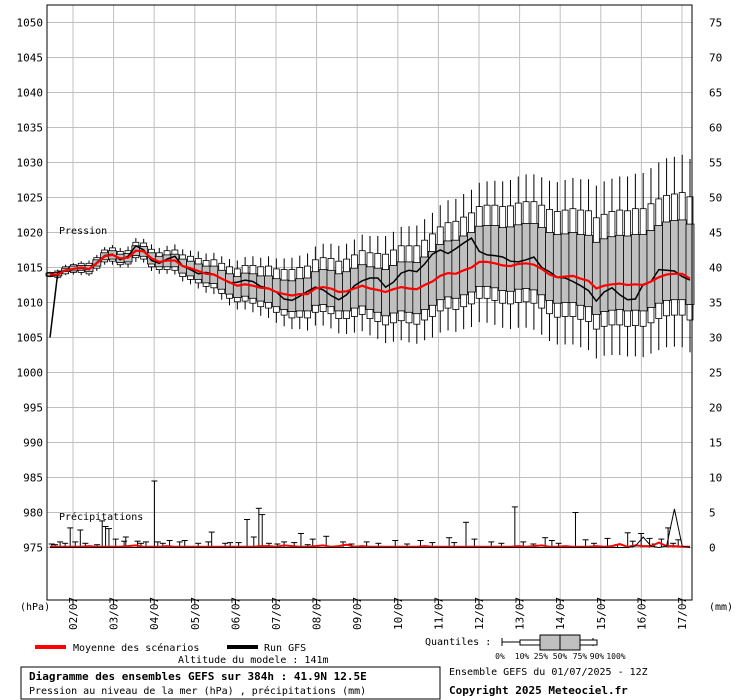 The height and width of the screenshot is (700, 740). I want to click on left-tick-label: 975, so click(33, 548).